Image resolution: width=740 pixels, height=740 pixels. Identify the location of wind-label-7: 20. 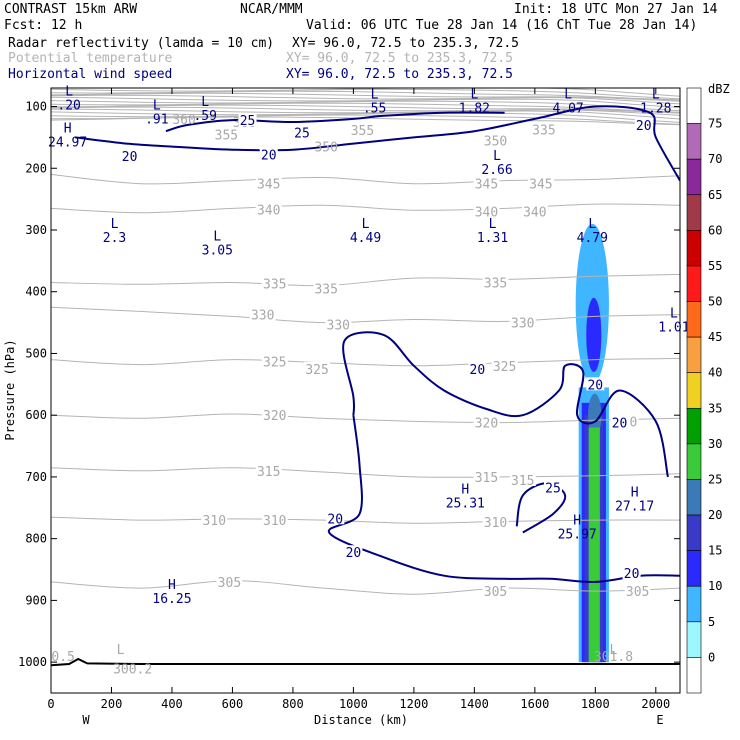
(620, 424).